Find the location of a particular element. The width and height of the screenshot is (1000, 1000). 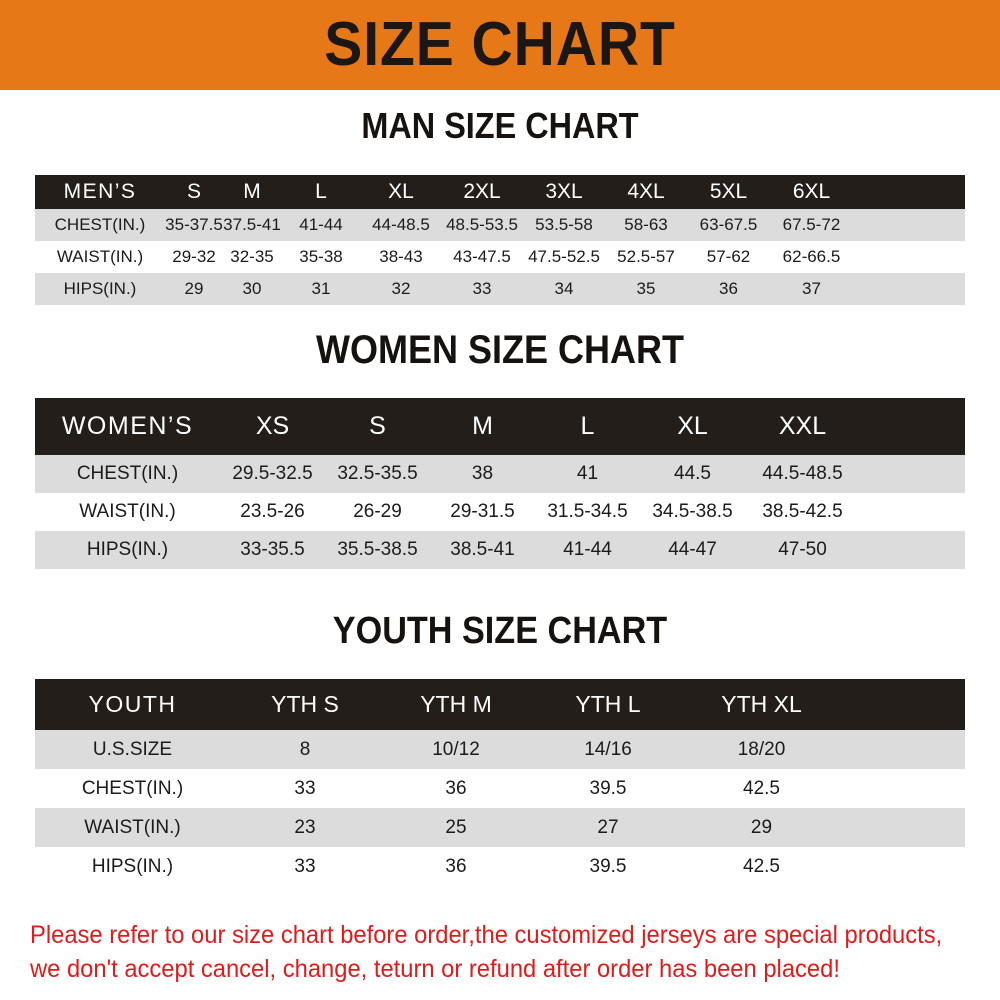

table-row: U.S.SIZE 8 10/12 14/16 18/20 is located at coordinates (500, 749).